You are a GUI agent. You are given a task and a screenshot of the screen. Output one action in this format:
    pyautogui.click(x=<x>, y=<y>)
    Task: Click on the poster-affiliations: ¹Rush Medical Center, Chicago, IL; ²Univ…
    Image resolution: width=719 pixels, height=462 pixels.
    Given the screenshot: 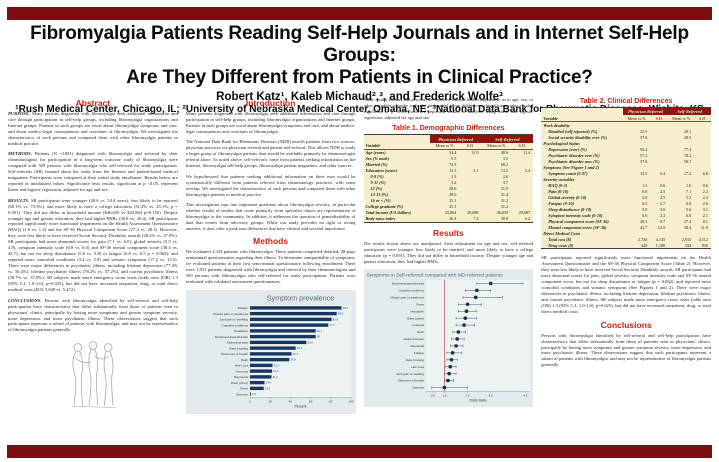 What is the action you would take?
    pyautogui.click(x=359, y=109)
    